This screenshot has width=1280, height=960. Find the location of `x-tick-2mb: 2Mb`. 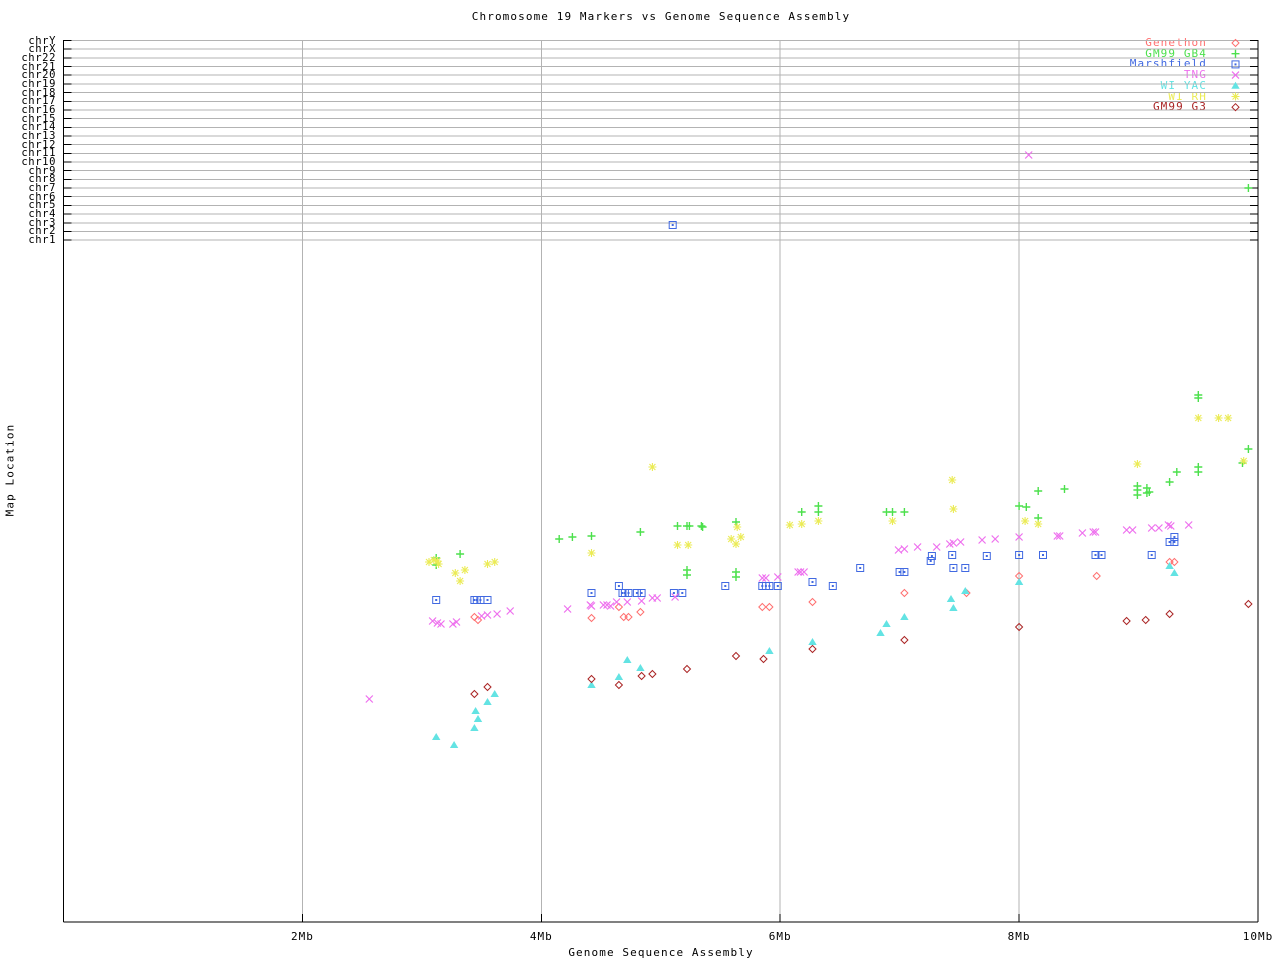

x-tick-2mb: 2Mb is located at coordinates (302, 936).